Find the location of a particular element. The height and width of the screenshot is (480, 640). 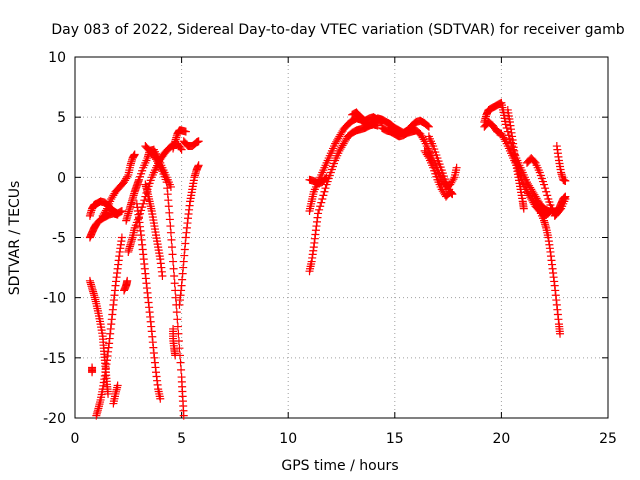

y-tick-label: -5 is located at coordinates (59, 239).